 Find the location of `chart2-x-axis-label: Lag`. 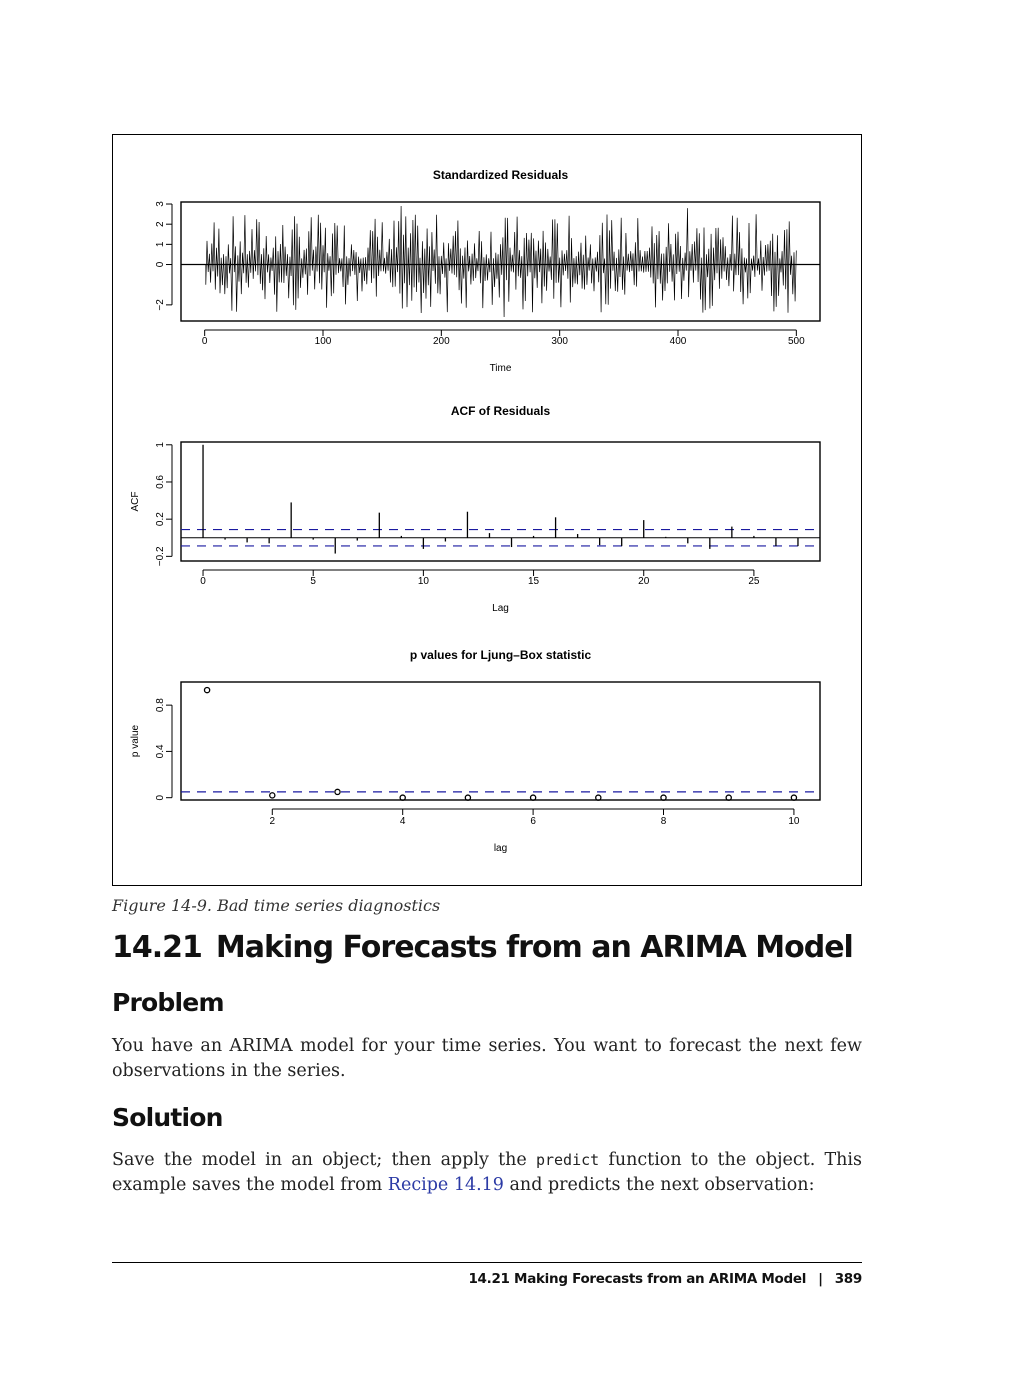

chart2-x-axis-label: Lag is located at coordinates (500, 608).